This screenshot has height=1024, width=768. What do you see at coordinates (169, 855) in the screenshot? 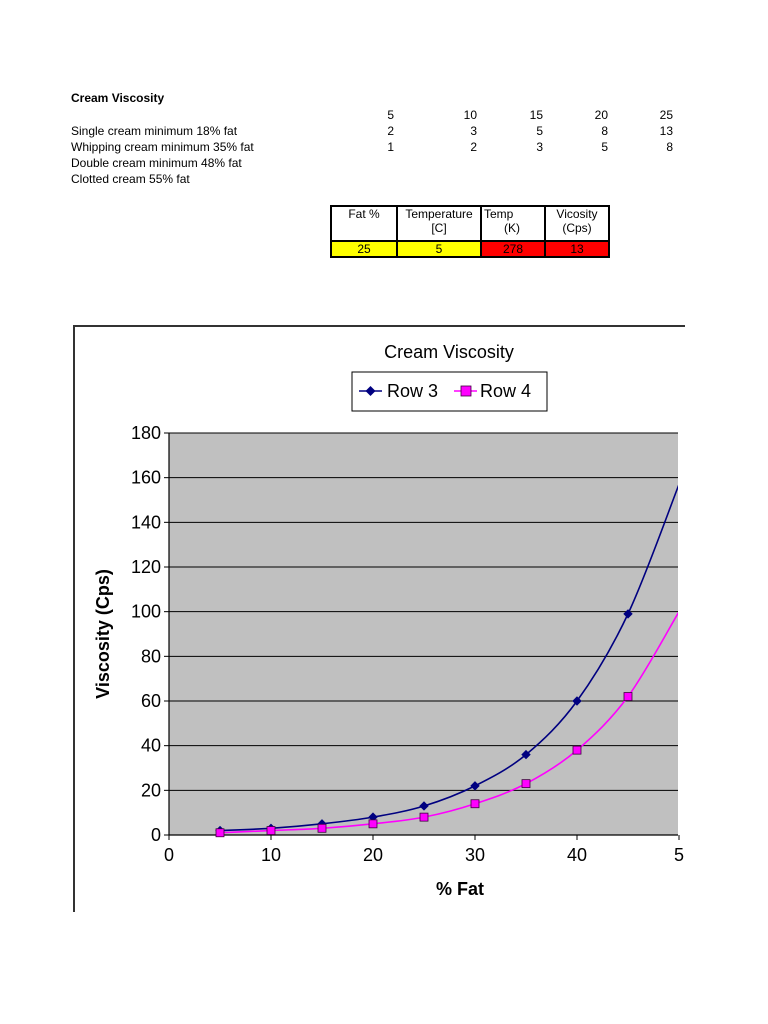
I see `x-tick-label: 0` at bounding box center [169, 855].